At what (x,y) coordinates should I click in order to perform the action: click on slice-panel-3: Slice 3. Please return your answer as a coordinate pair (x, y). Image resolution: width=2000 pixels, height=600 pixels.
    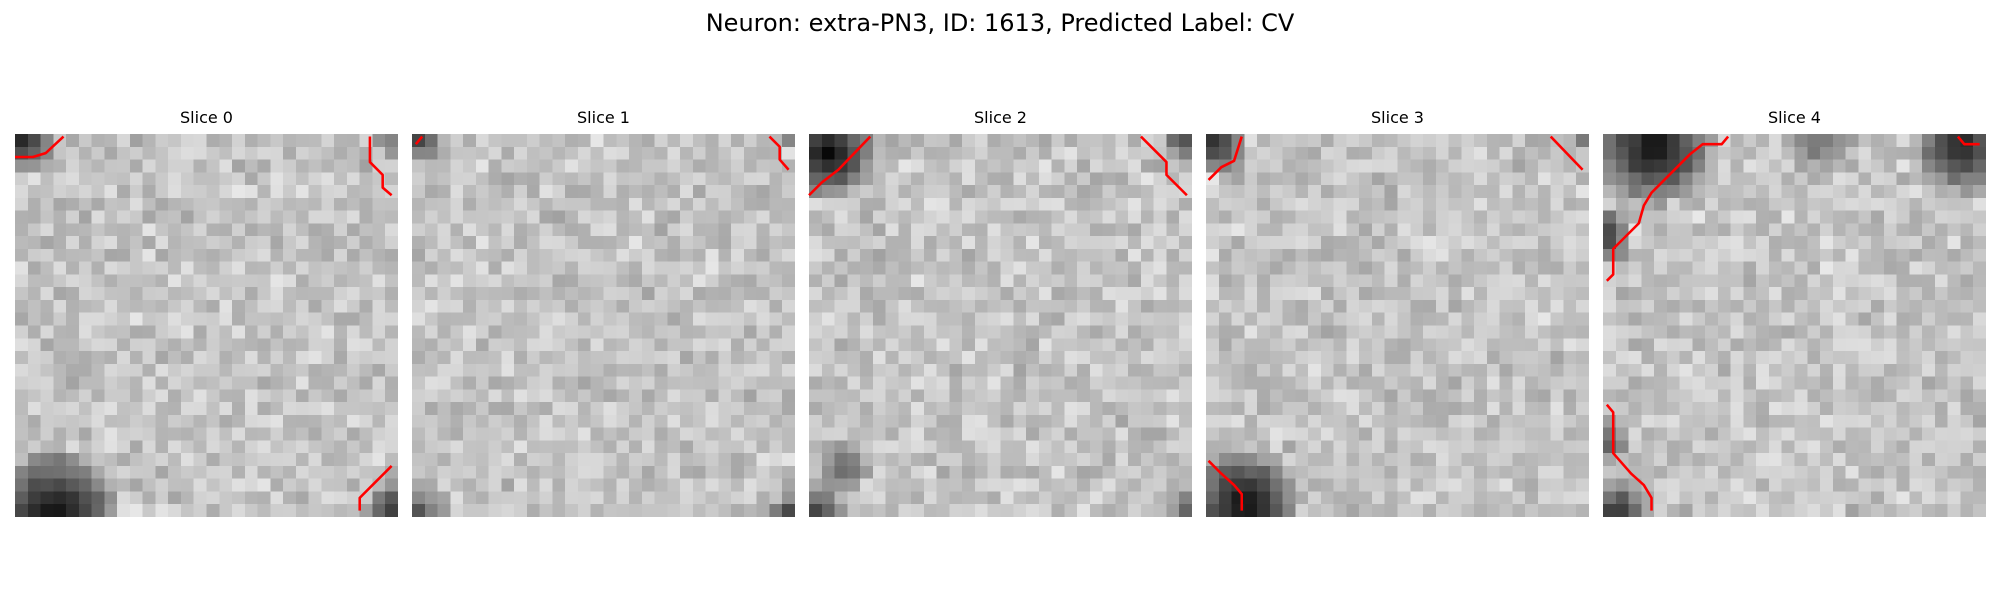
    Looking at the image, I should click on (1397, 312).